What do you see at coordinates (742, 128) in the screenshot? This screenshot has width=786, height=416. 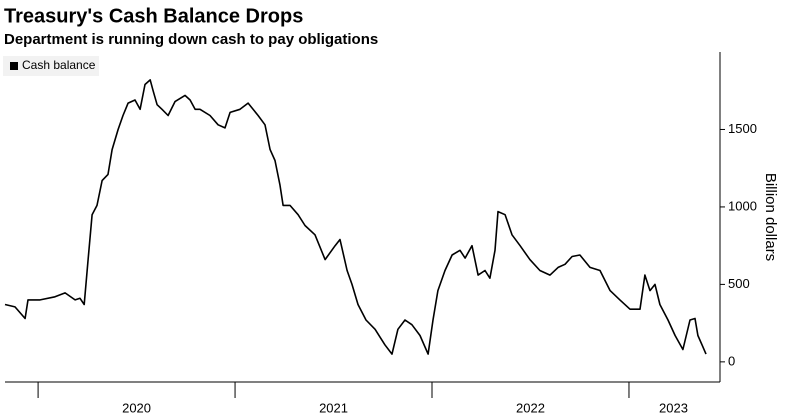 I see `y-tick-label: 1500` at bounding box center [742, 128].